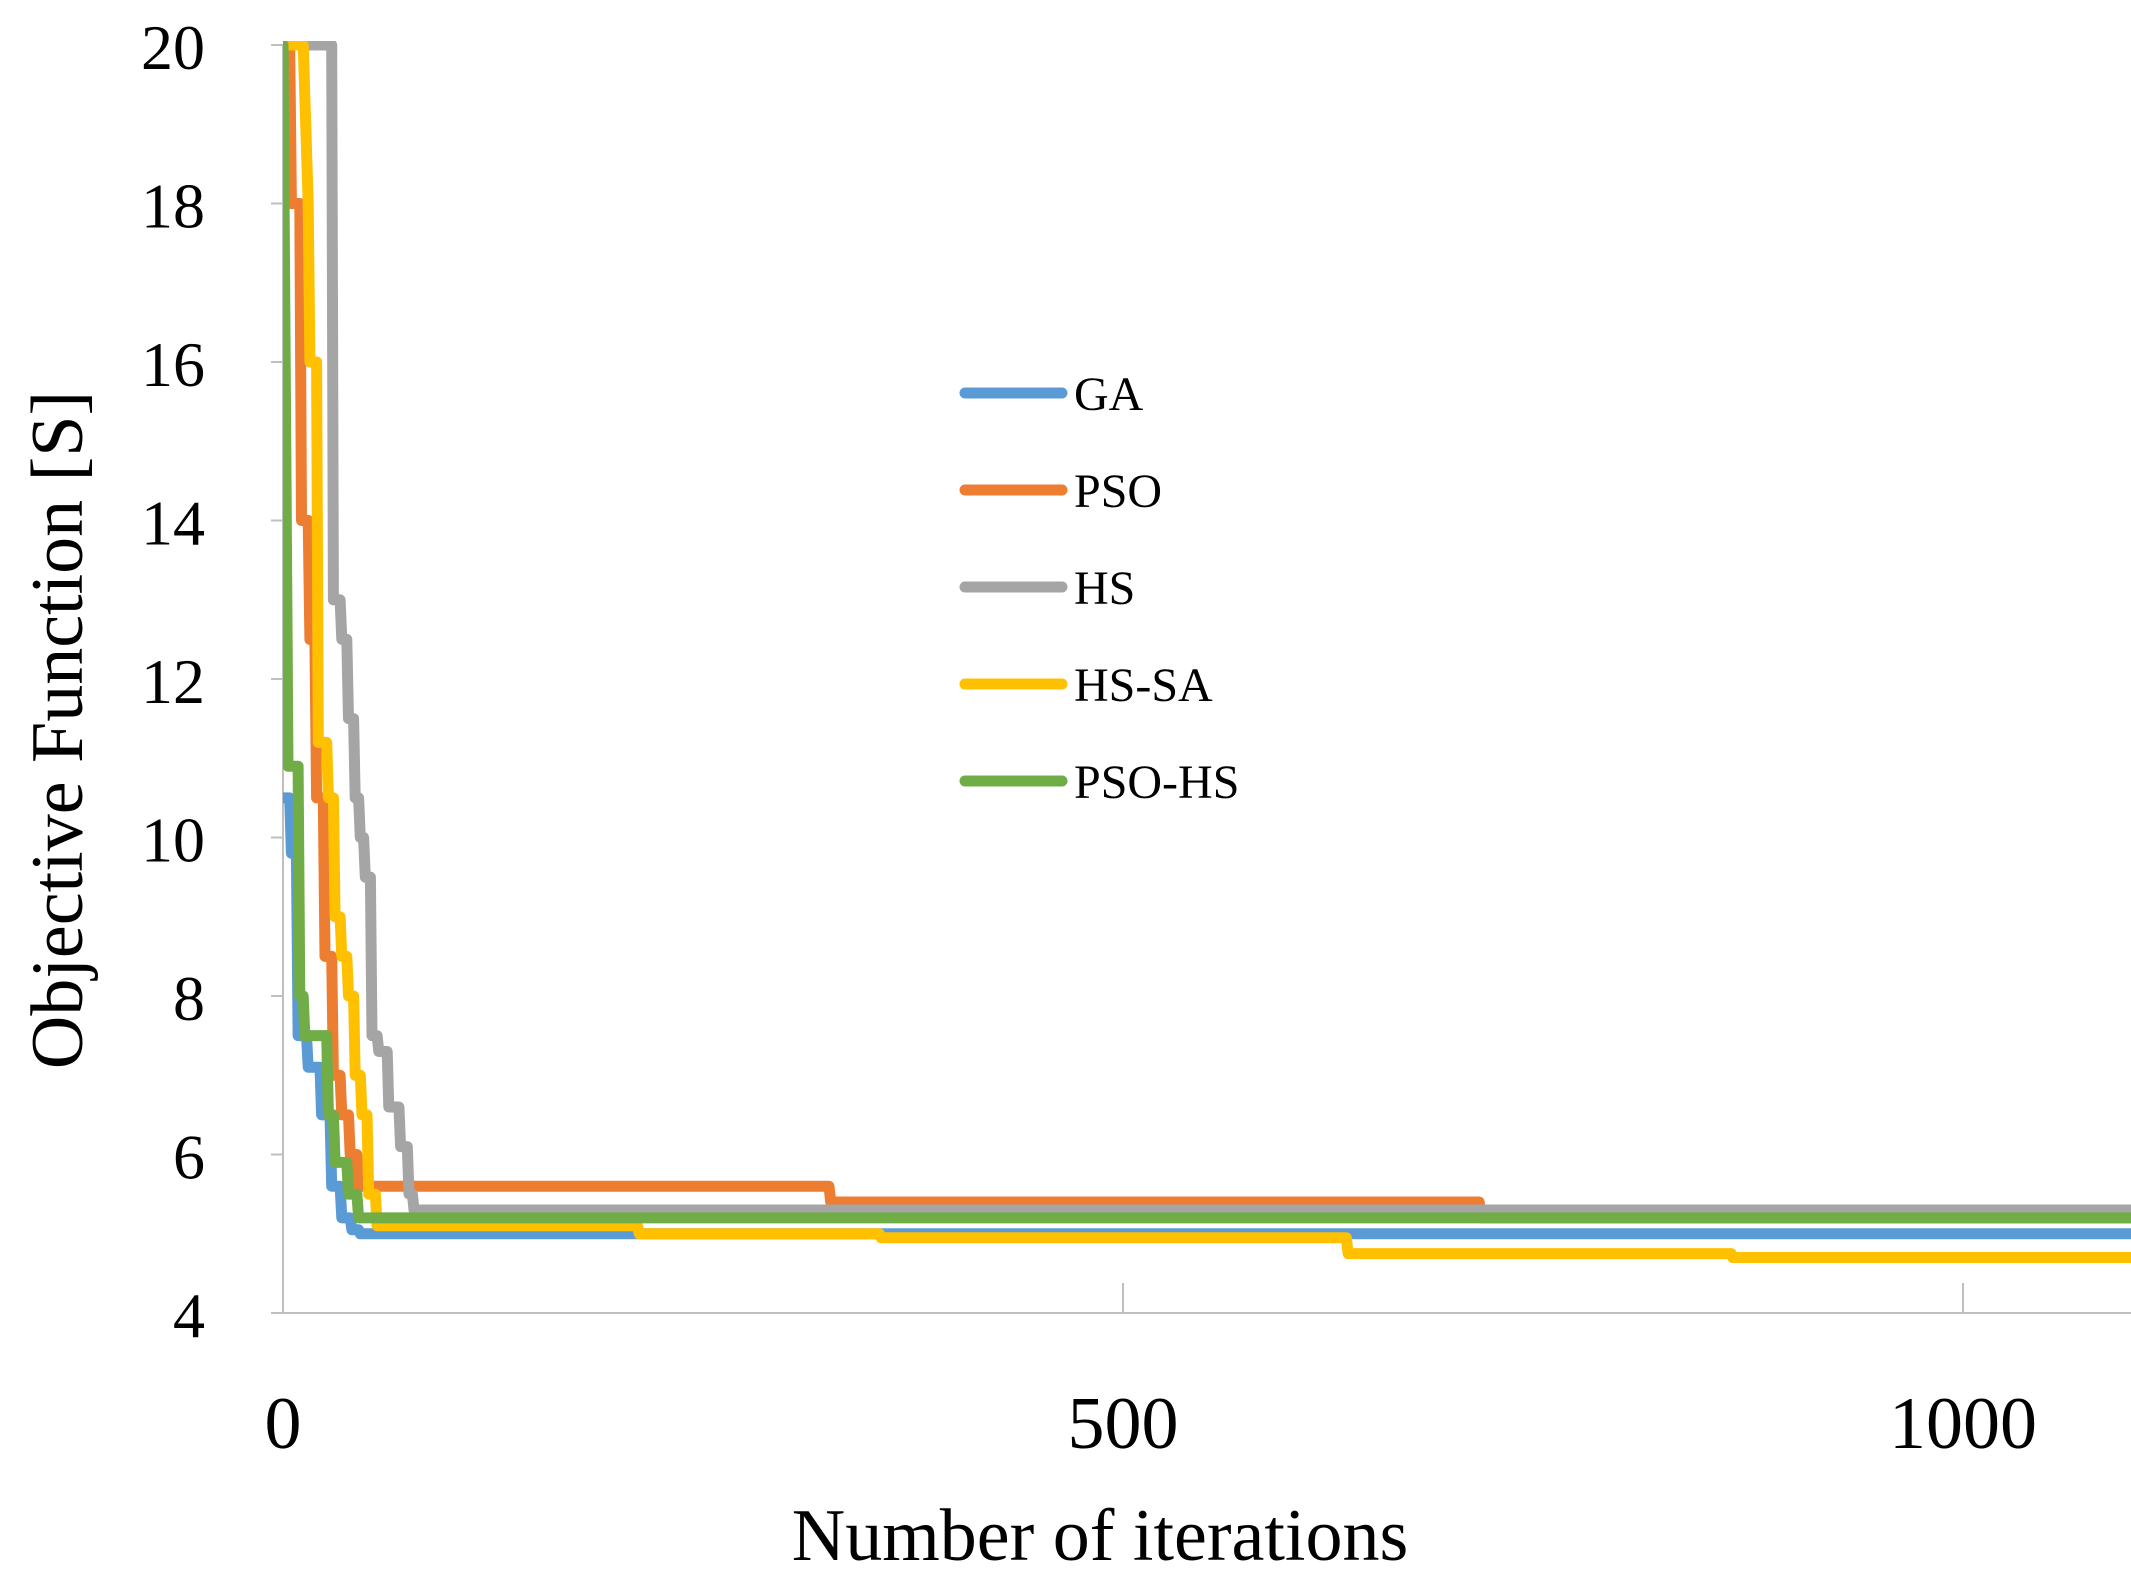 This screenshot has height=1574, width=2131. What do you see at coordinates (1060, 491) in the screenshot?
I see `legend-item-pso: PSO` at bounding box center [1060, 491].